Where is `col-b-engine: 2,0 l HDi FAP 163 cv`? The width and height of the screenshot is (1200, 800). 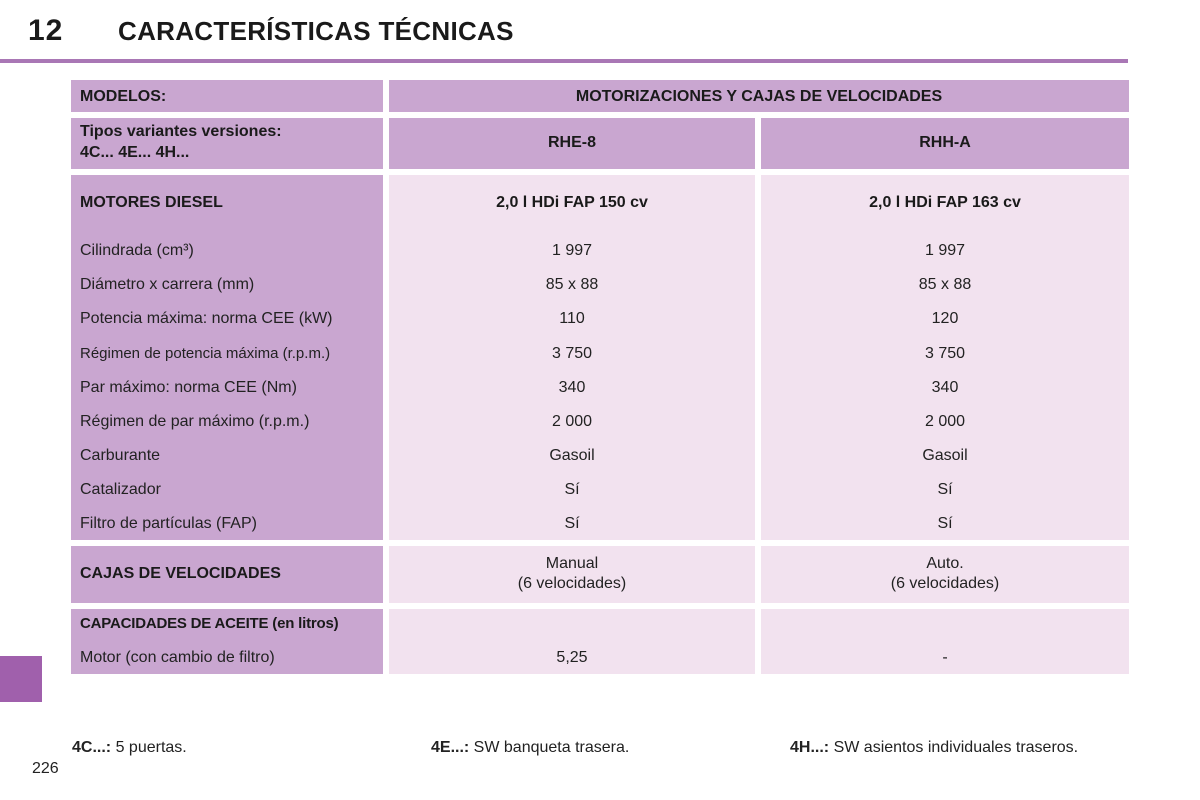 col-b-engine: 2,0 l HDi FAP 163 cv is located at coordinates (945, 202).